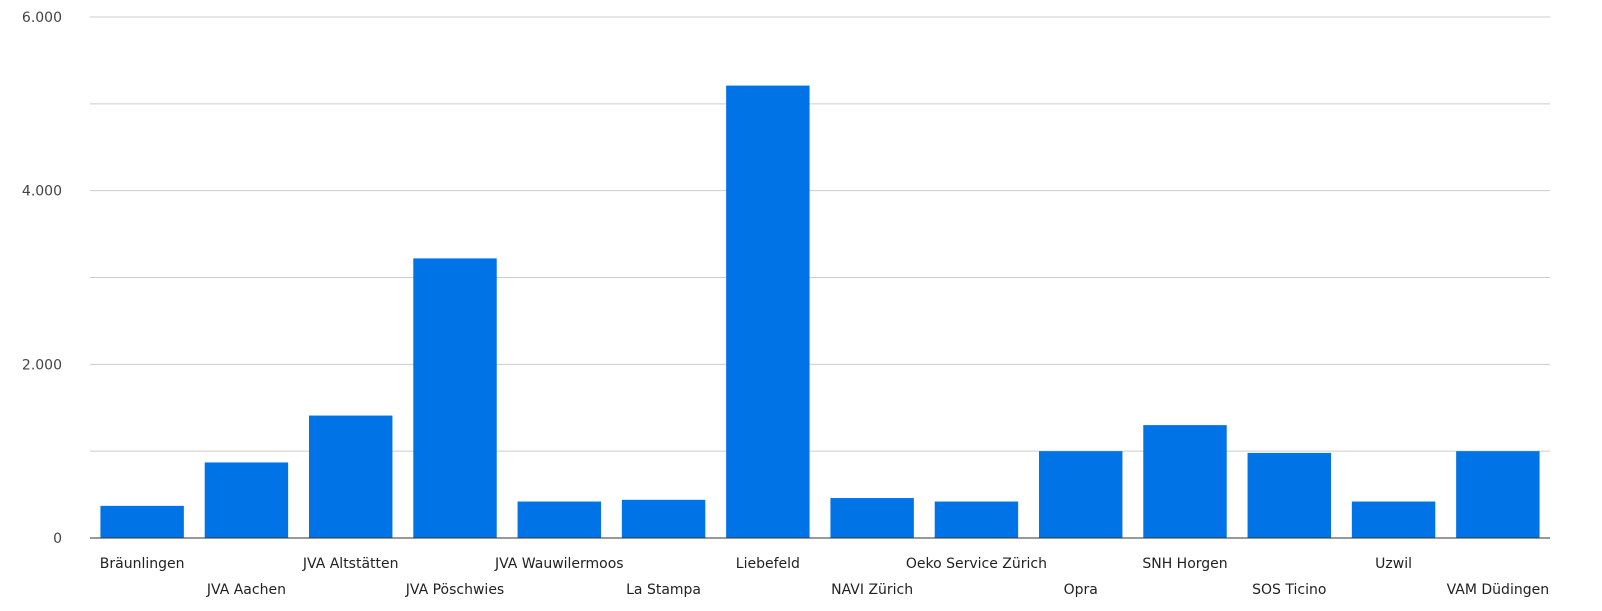 The height and width of the screenshot is (611, 1602). I want to click on x-category-label: JVA Wauwilermoos, so click(559, 564).